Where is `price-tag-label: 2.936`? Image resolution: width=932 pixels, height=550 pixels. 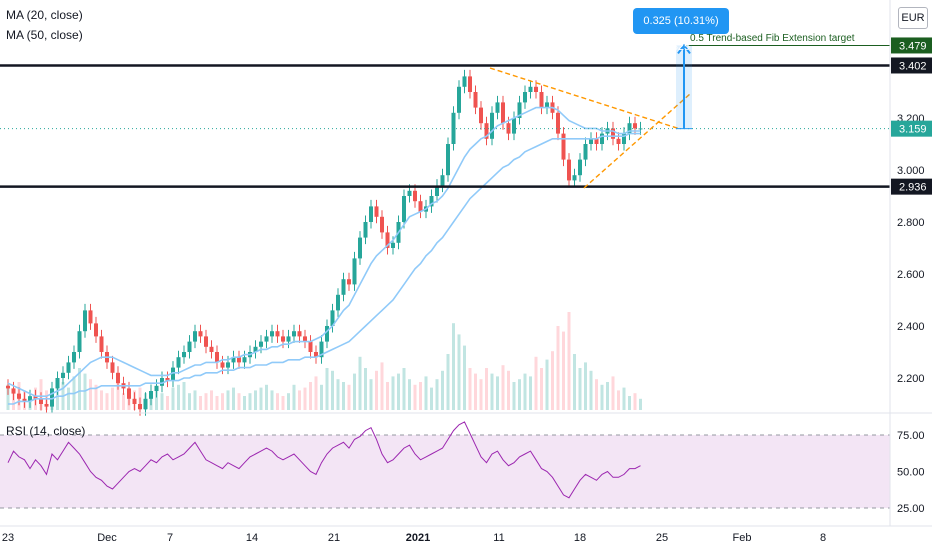 price-tag-label: 2.936 is located at coordinates (913, 188).